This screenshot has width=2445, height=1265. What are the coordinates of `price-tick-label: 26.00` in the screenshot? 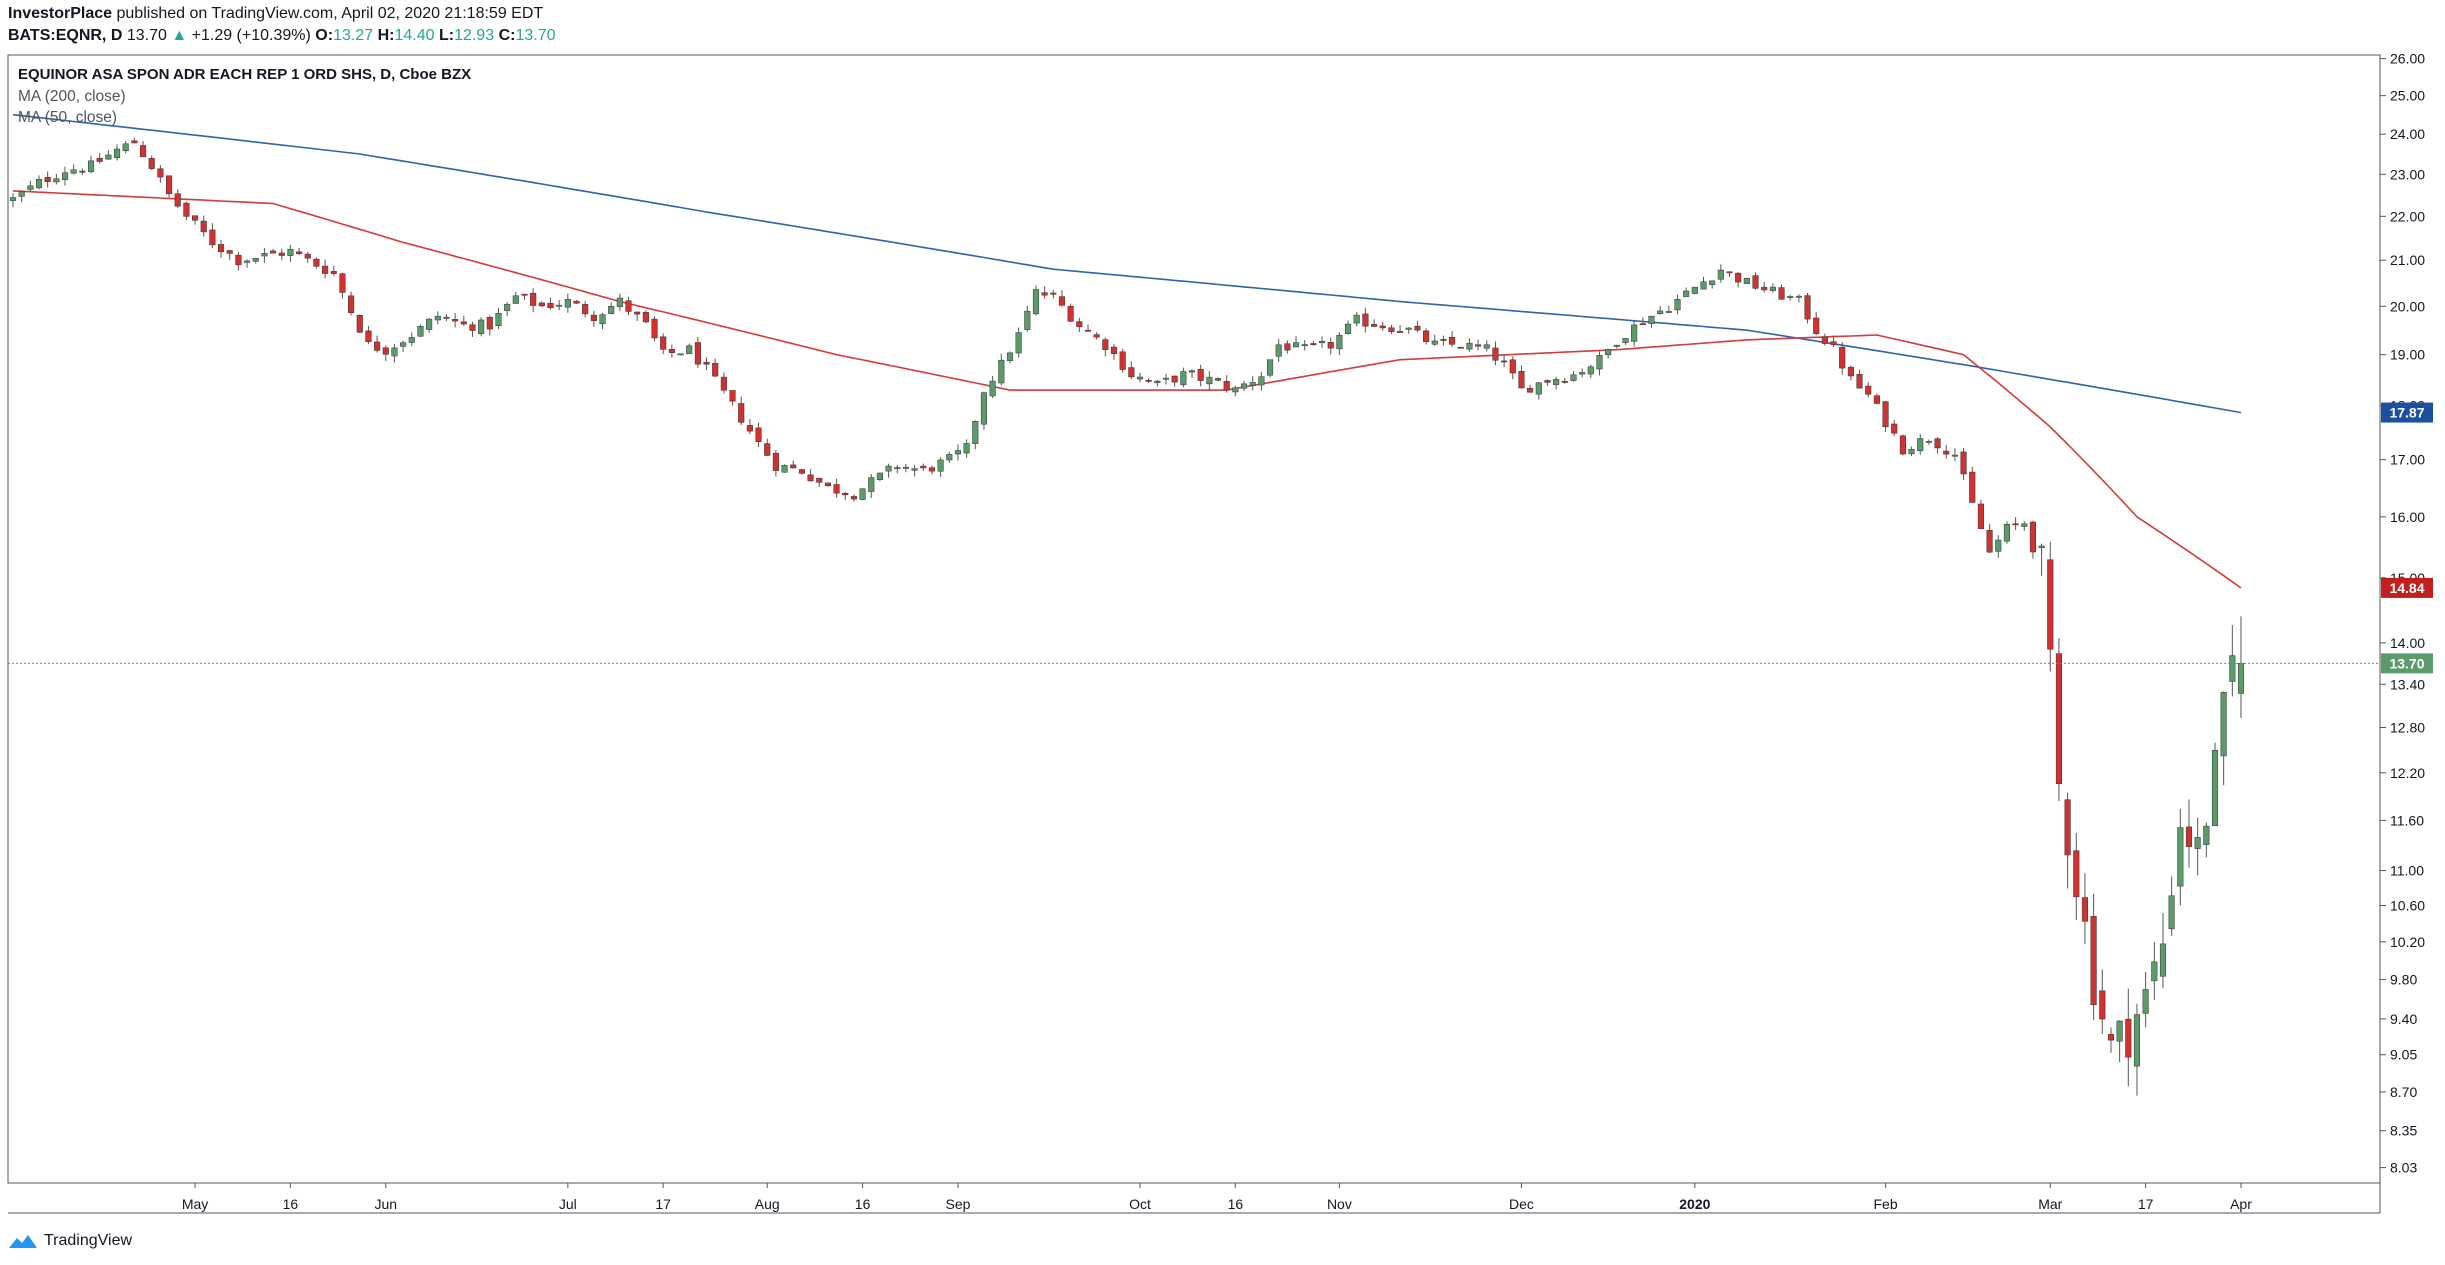 It's located at (2407, 59).